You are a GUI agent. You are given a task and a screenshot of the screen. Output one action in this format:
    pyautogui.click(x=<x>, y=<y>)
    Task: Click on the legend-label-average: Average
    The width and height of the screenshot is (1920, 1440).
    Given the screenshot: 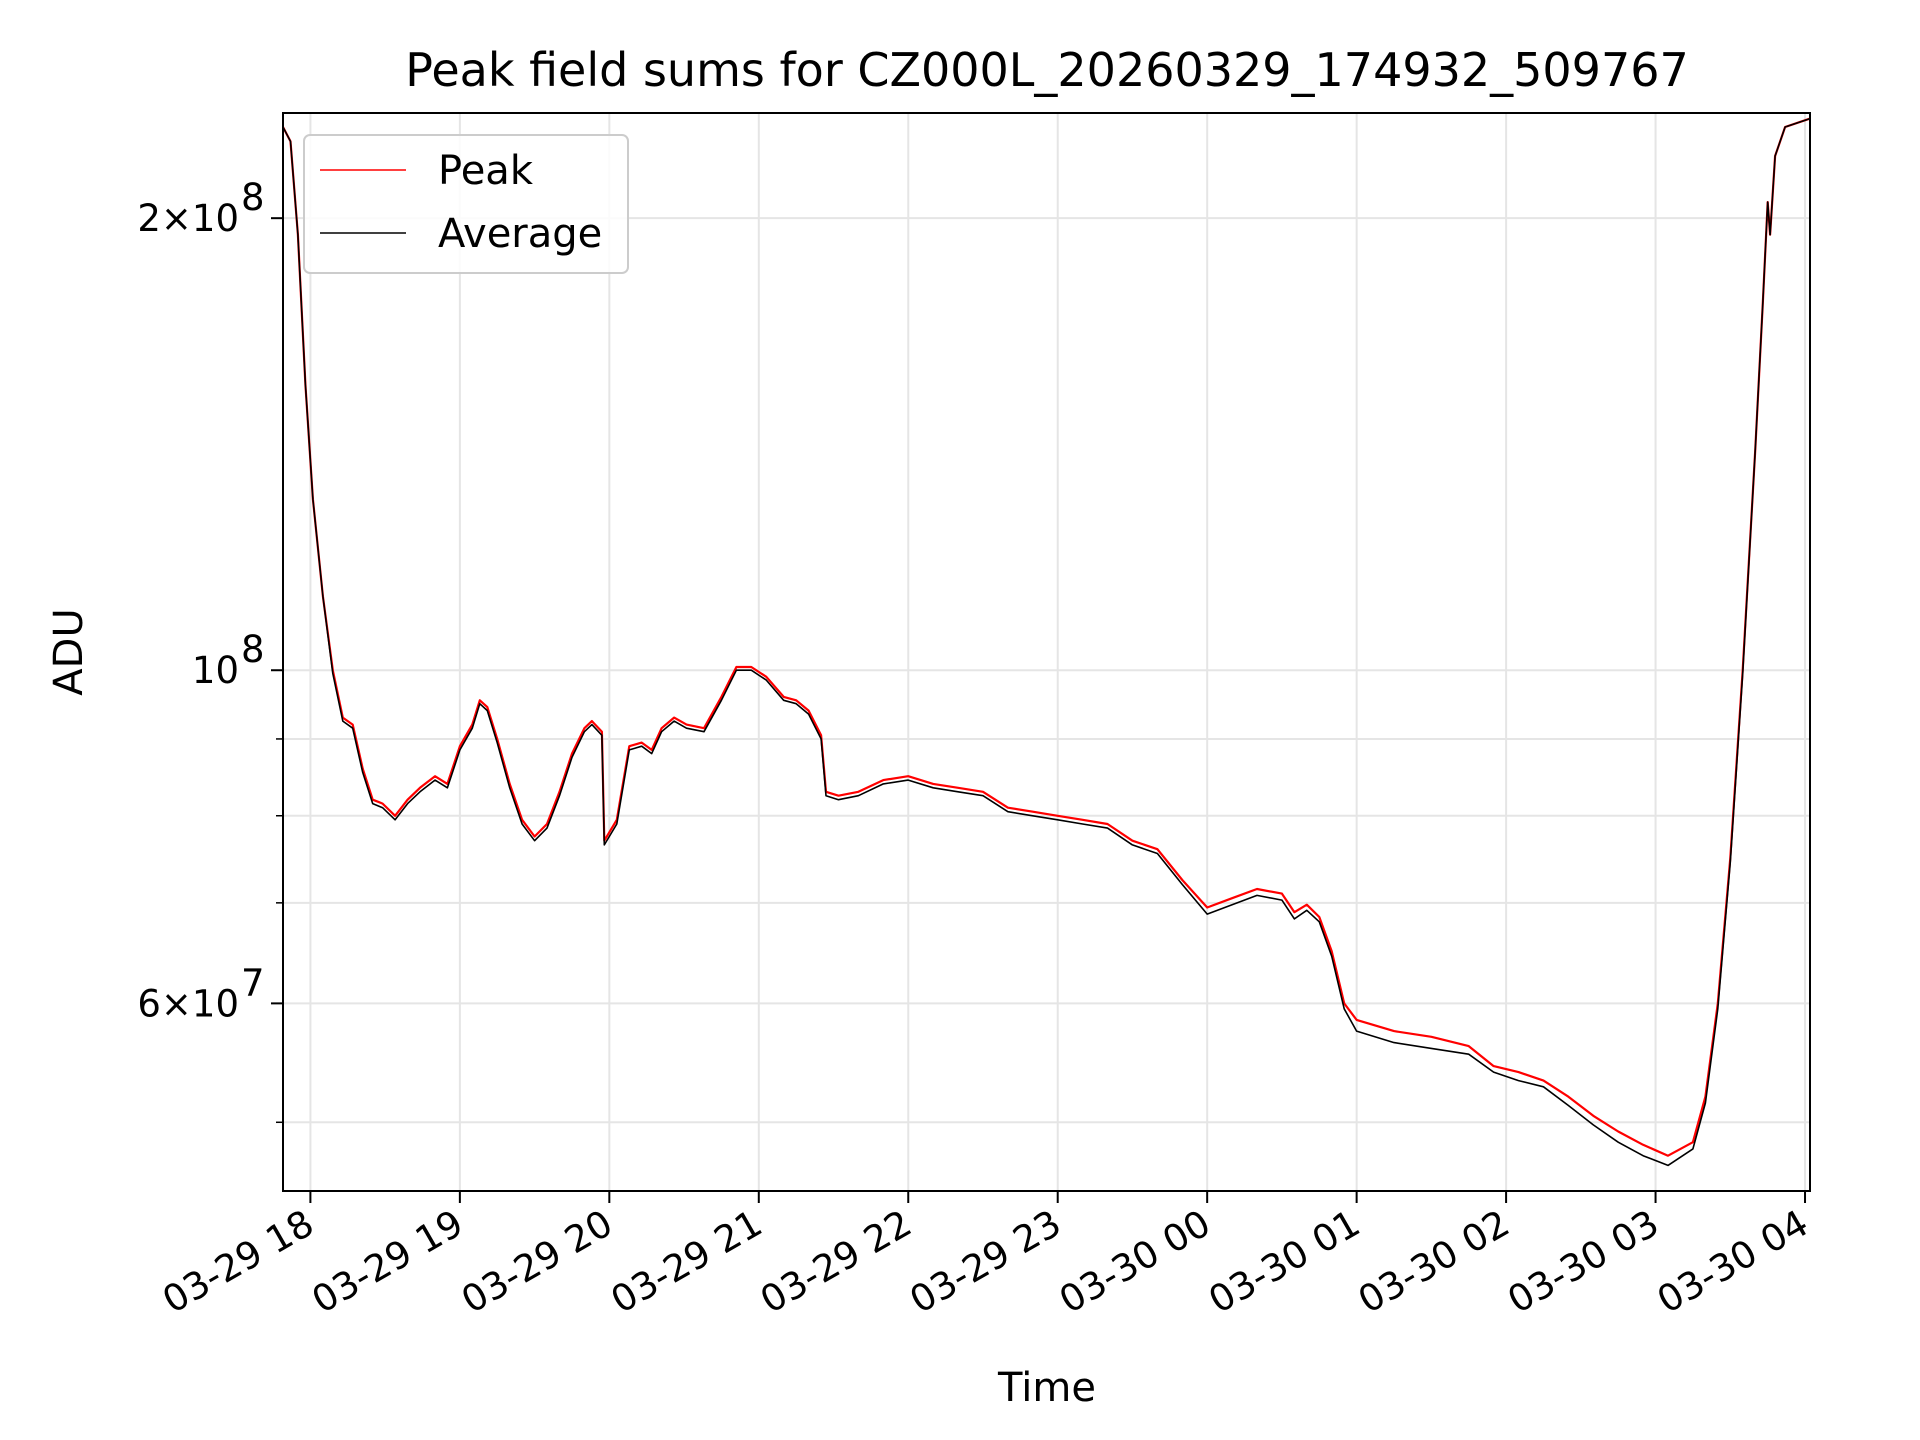 What is the action you would take?
    pyautogui.click(x=520, y=234)
    